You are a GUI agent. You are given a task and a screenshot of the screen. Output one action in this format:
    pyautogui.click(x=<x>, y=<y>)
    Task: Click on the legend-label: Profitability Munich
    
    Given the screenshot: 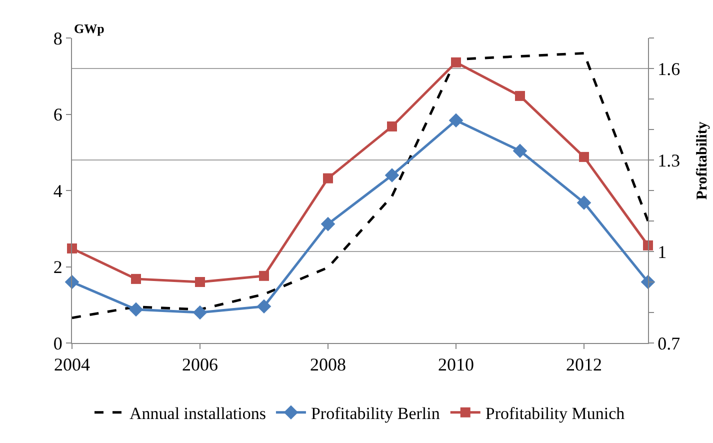 What is the action you would take?
    pyautogui.click(x=555, y=414)
    